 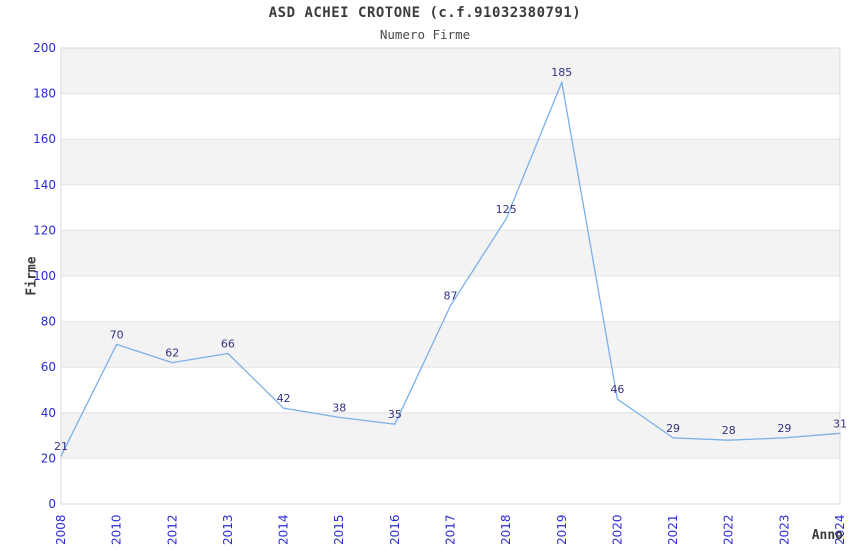 What do you see at coordinates (339, 529) in the screenshot?
I see `x-tick-label: 2015` at bounding box center [339, 529].